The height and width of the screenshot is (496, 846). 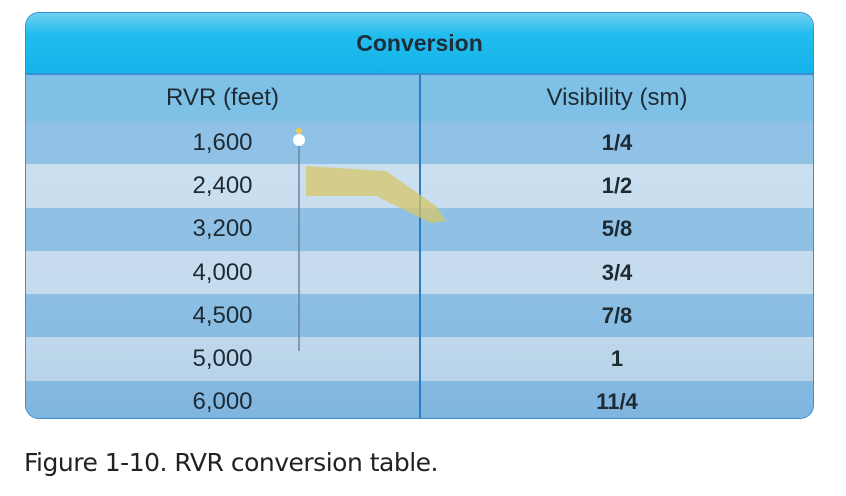 I want to click on column-header-visibility: Visibility (sm), so click(x=616, y=98).